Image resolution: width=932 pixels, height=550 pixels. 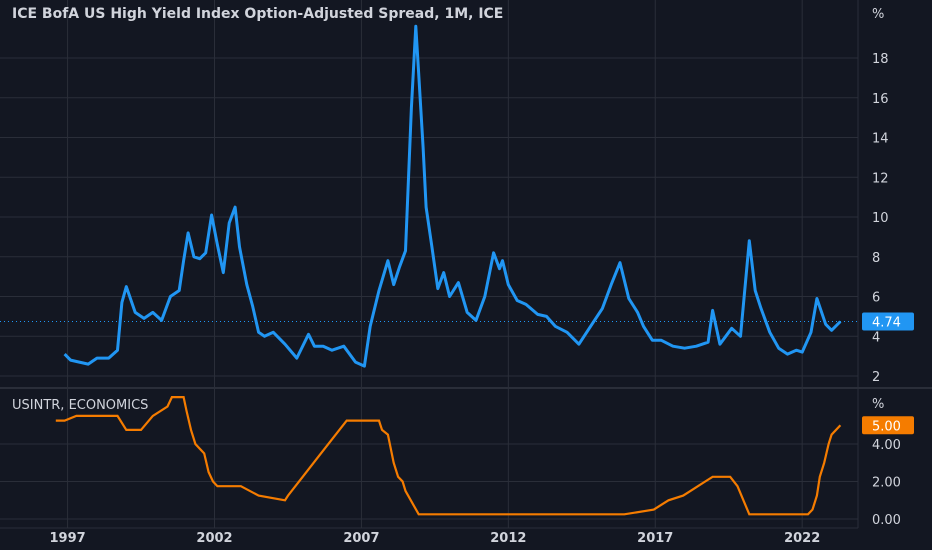 I want to click on x-tick-label: 2012, so click(x=508, y=538).